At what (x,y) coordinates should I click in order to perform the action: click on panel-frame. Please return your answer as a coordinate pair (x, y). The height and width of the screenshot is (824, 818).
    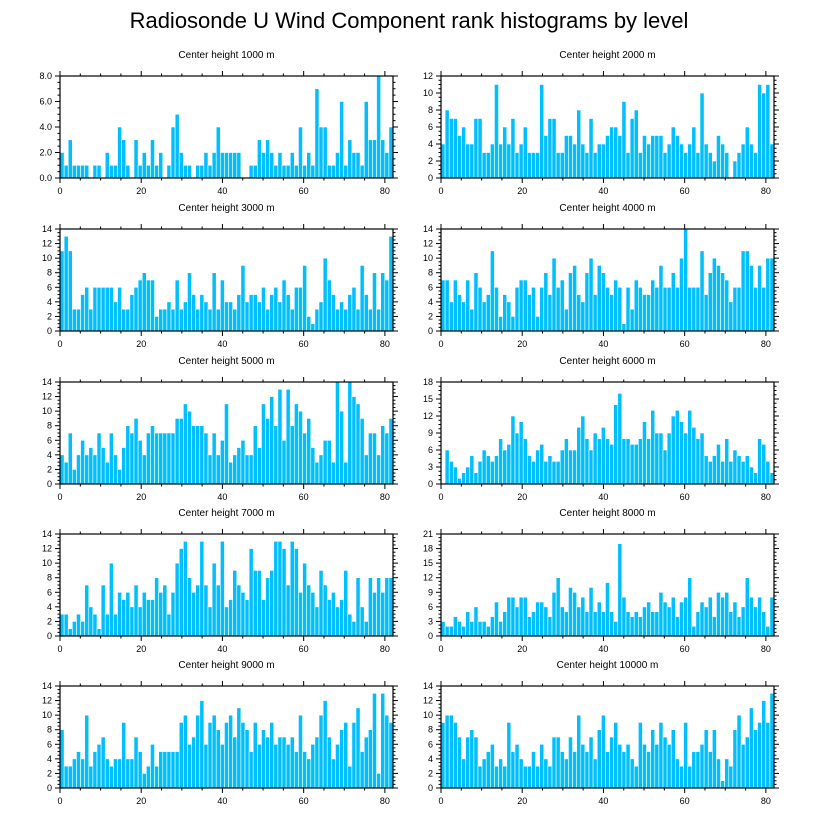
    Looking at the image, I should click on (607, 127).